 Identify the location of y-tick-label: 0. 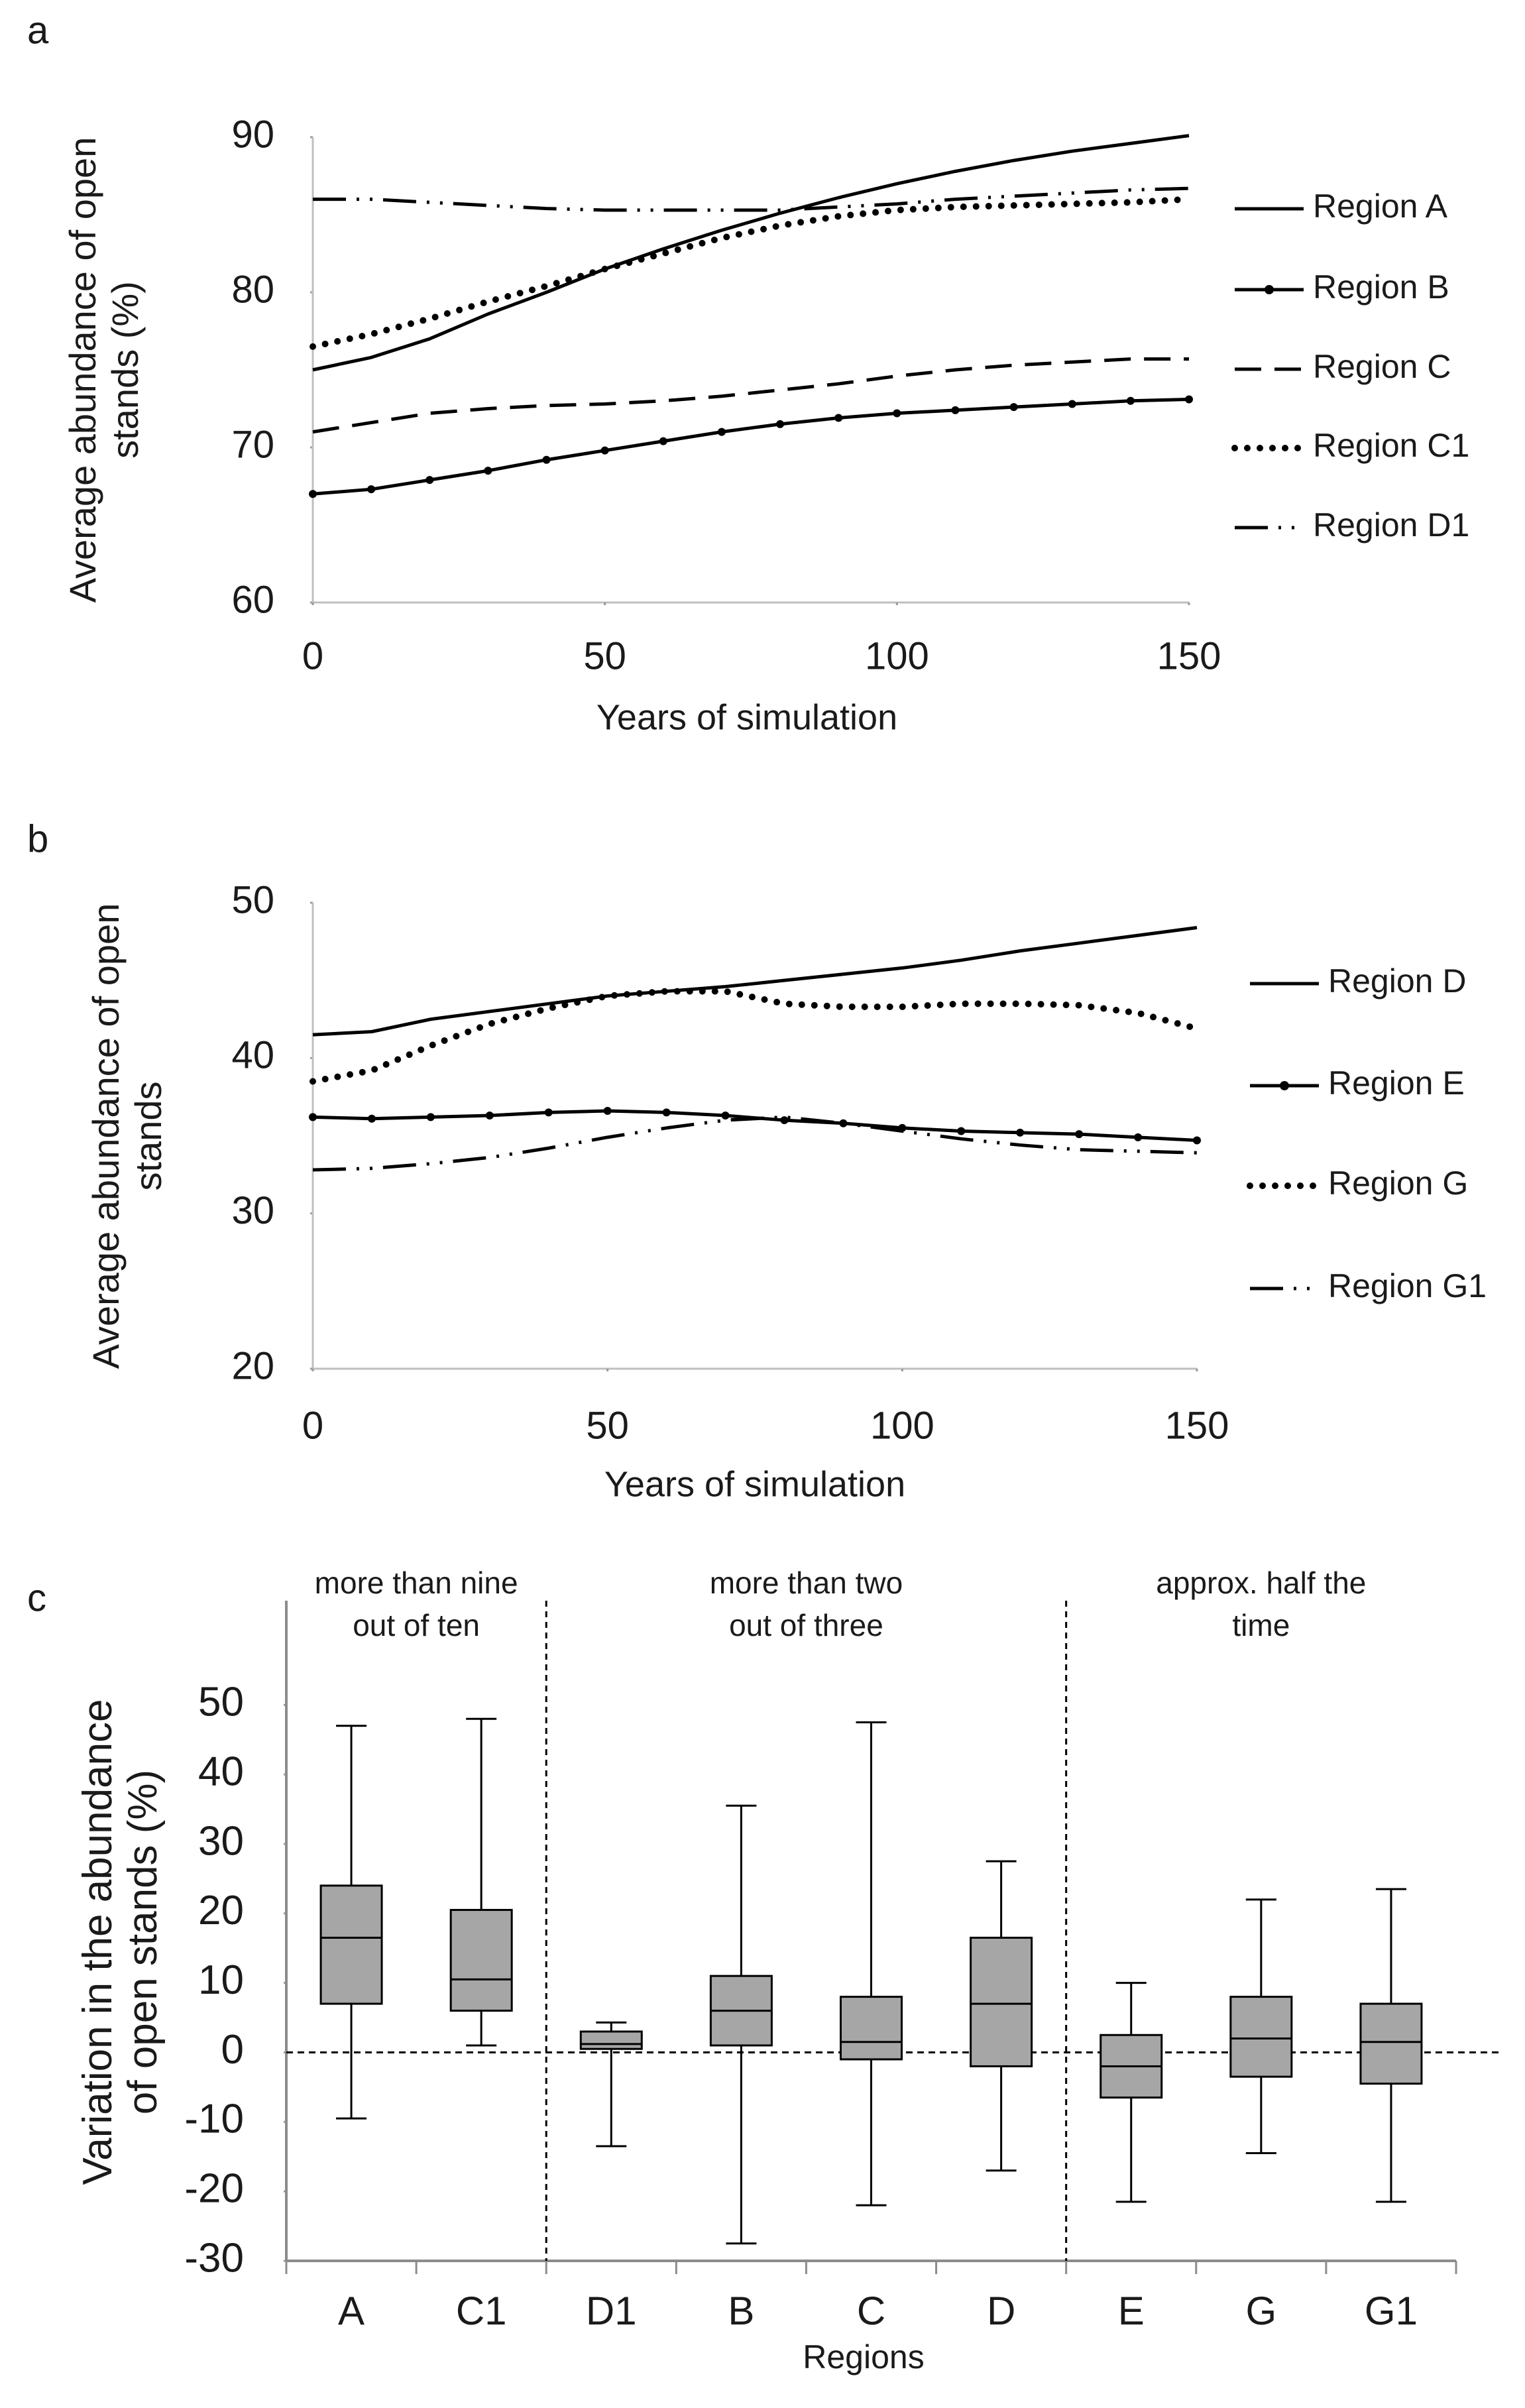
(232, 2050).